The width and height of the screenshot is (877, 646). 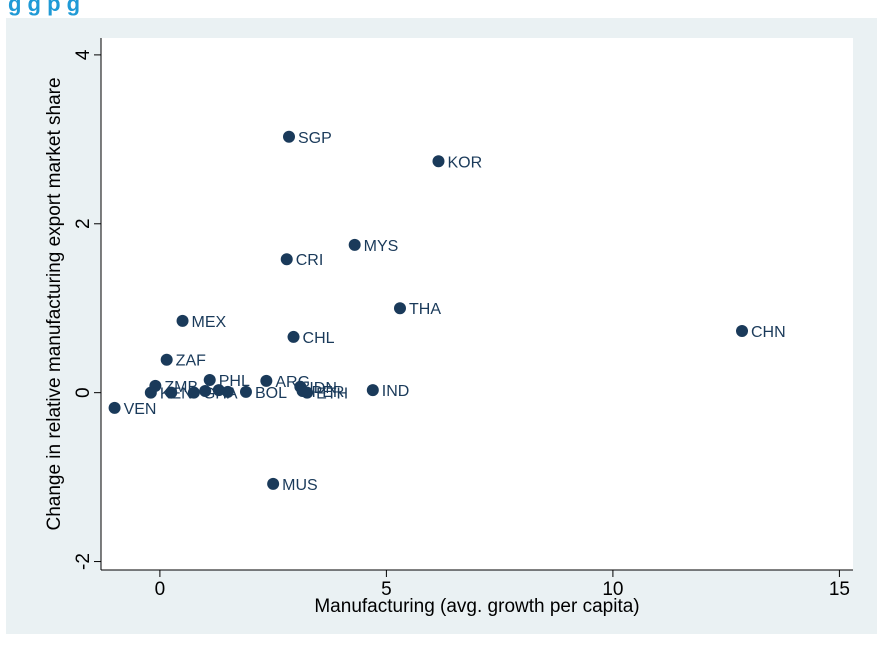 What do you see at coordinates (300, 485) in the screenshot?
I see `point-label: MUS` at bounding box center [300, 485].